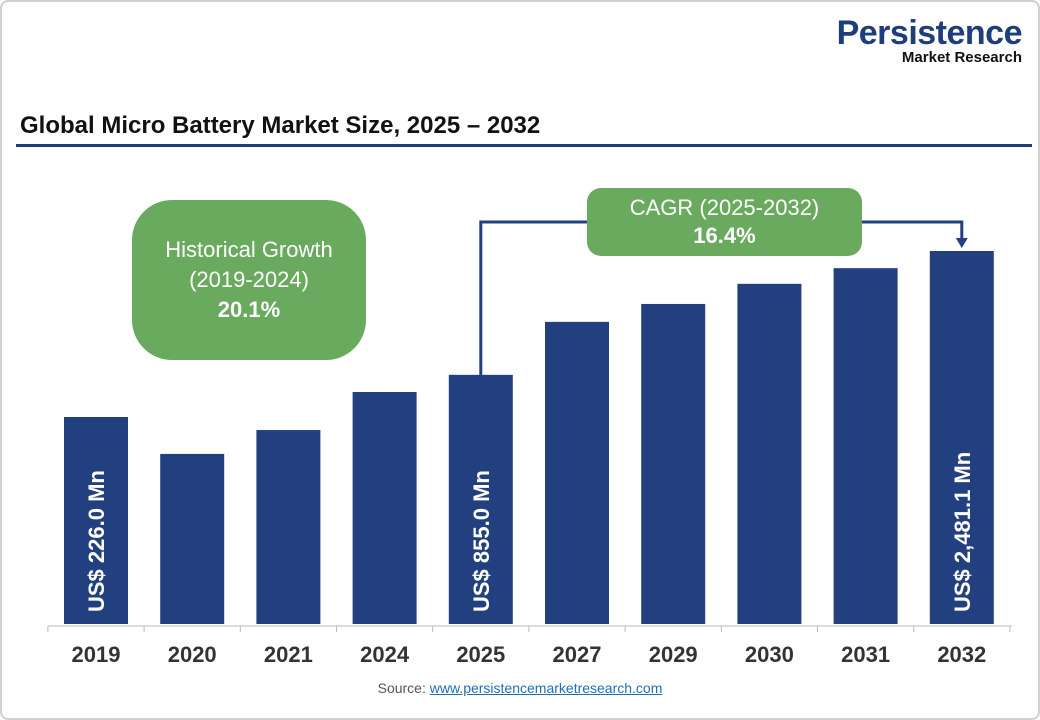  Describe the element at coordinates (403, 688) in the screenshot. I see `source-prefix: Source:` at that location.